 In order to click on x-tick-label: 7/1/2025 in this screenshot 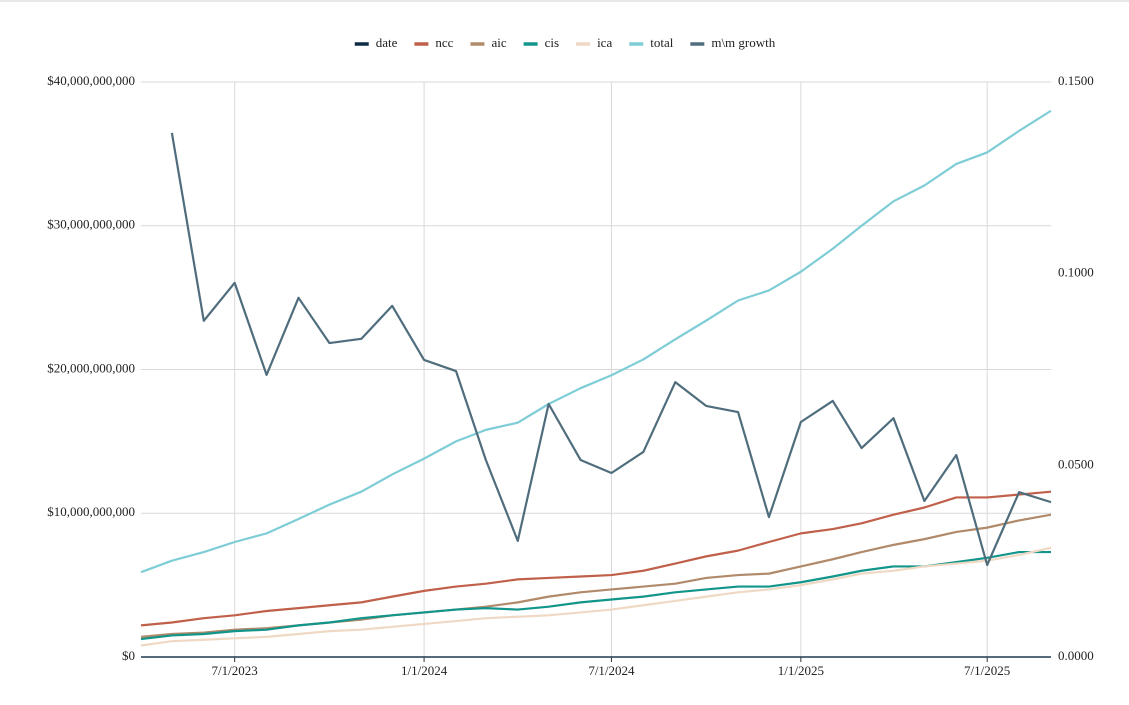, I will do `click(987, 670)`.